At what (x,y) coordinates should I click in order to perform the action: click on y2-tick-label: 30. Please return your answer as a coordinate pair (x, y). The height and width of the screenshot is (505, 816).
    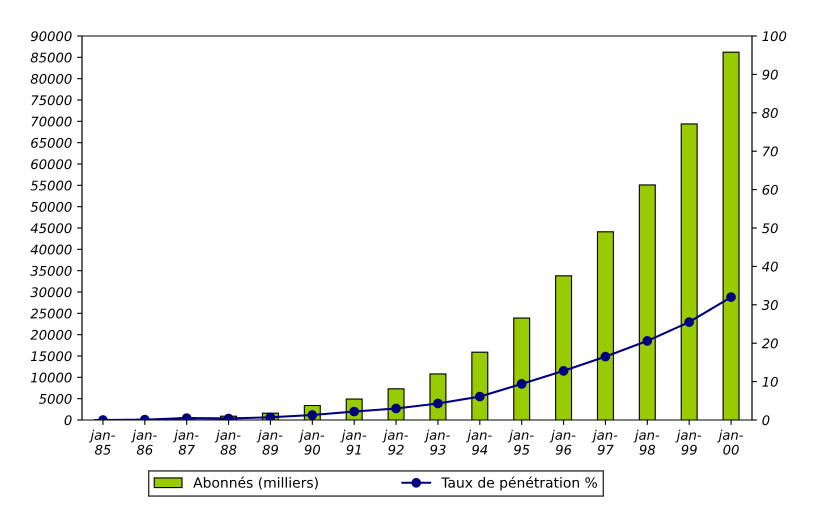
    Looking at the image, I should click on (770, 305).